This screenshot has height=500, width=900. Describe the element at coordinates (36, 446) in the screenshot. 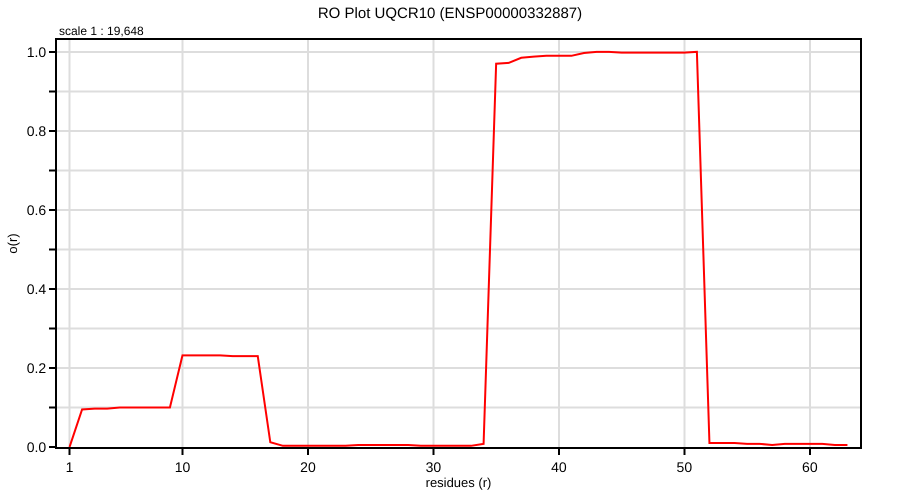

I see `y-tick-label: 0.0` at that location.